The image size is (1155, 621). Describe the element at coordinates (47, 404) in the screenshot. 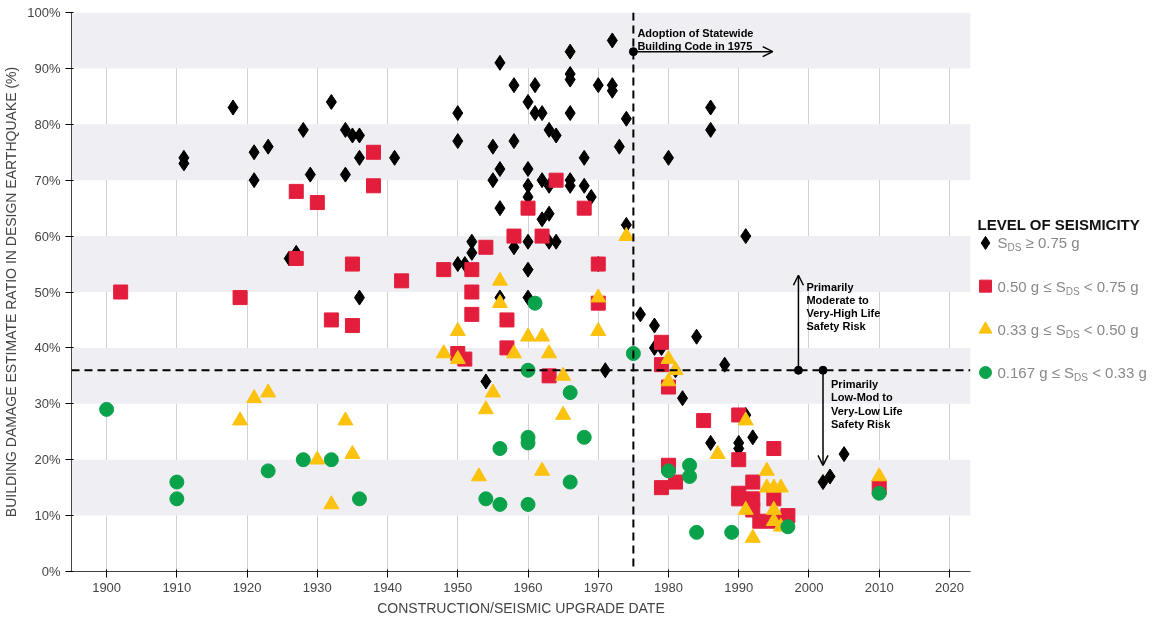

I see `y-tick-label: 30%` at that location.